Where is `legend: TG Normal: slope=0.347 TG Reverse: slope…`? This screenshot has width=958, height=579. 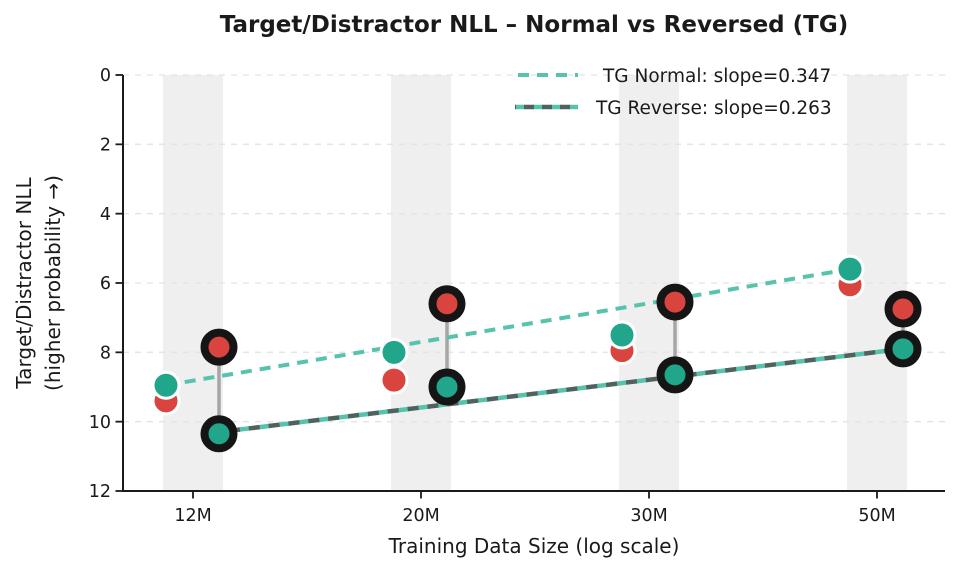
legend: TG Normal: slope=0.347 TG Reverse: slope… is located at coordinates (673, 92).